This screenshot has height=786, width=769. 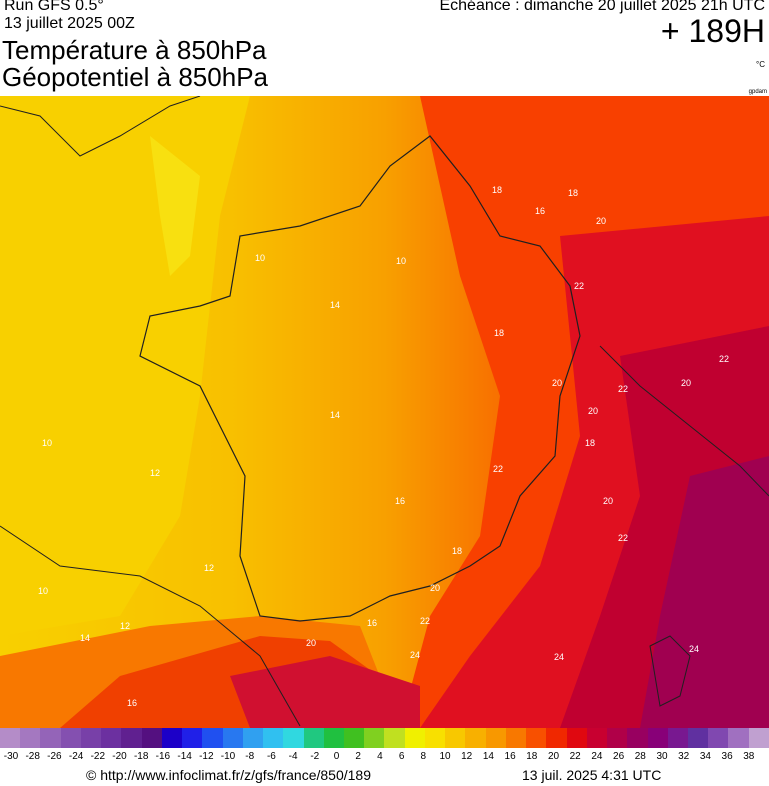 What do you see at coordinates (749, 756) in the screenshot?
I see `color-scale-label: 38` at bounding box center [749, 756].